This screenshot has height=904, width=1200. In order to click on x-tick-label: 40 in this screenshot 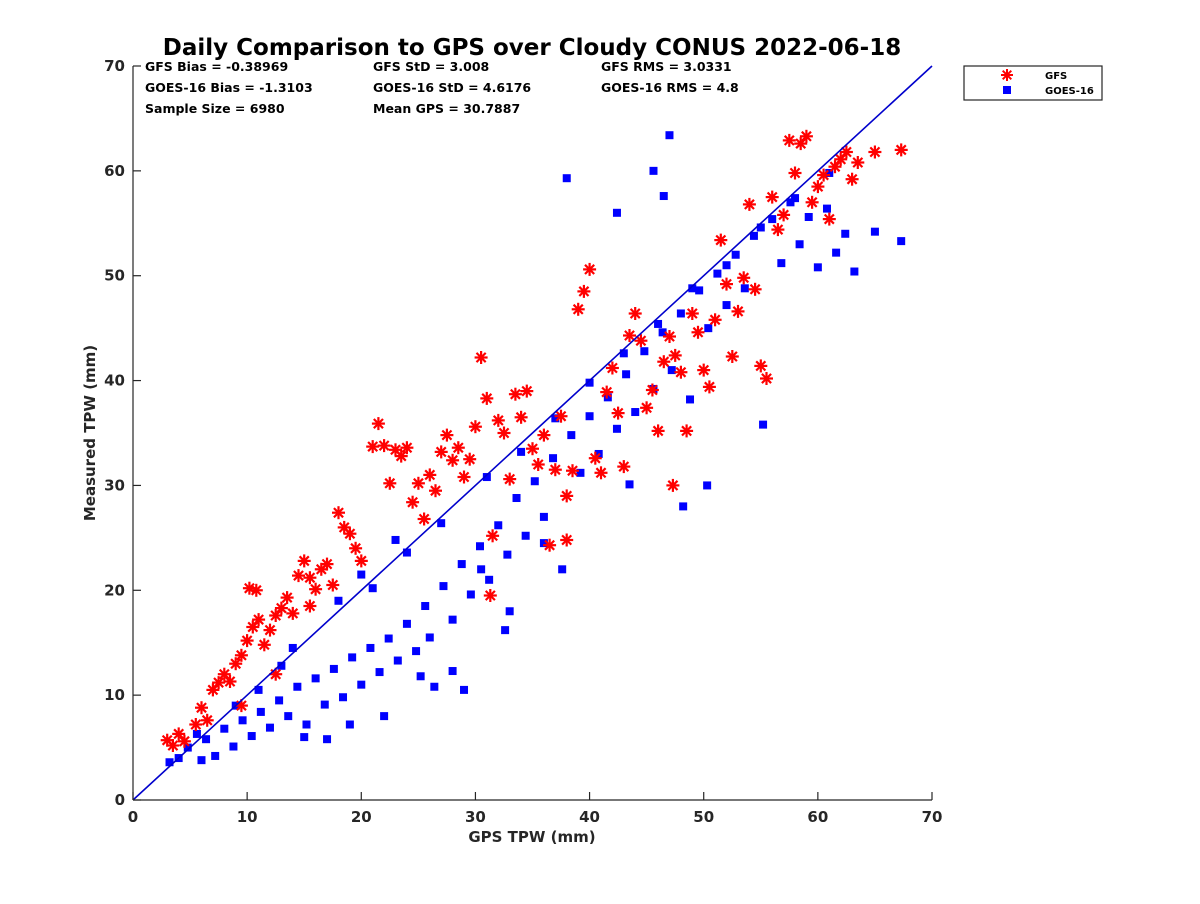, I will do `click(589, 817)`.